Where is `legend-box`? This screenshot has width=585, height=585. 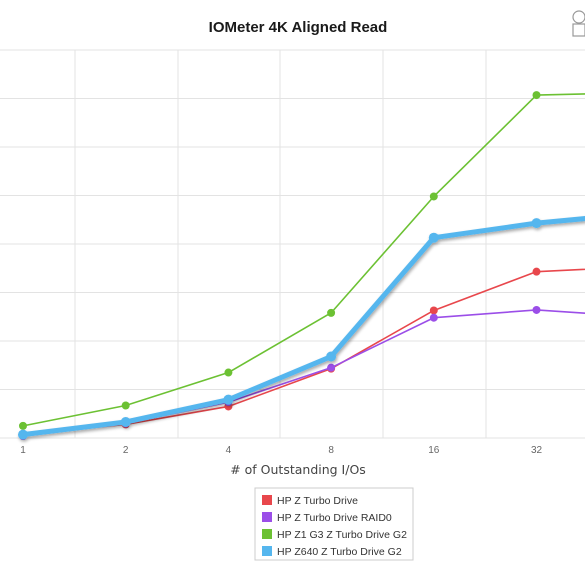 legend-box is located at coordinates (334, 524).